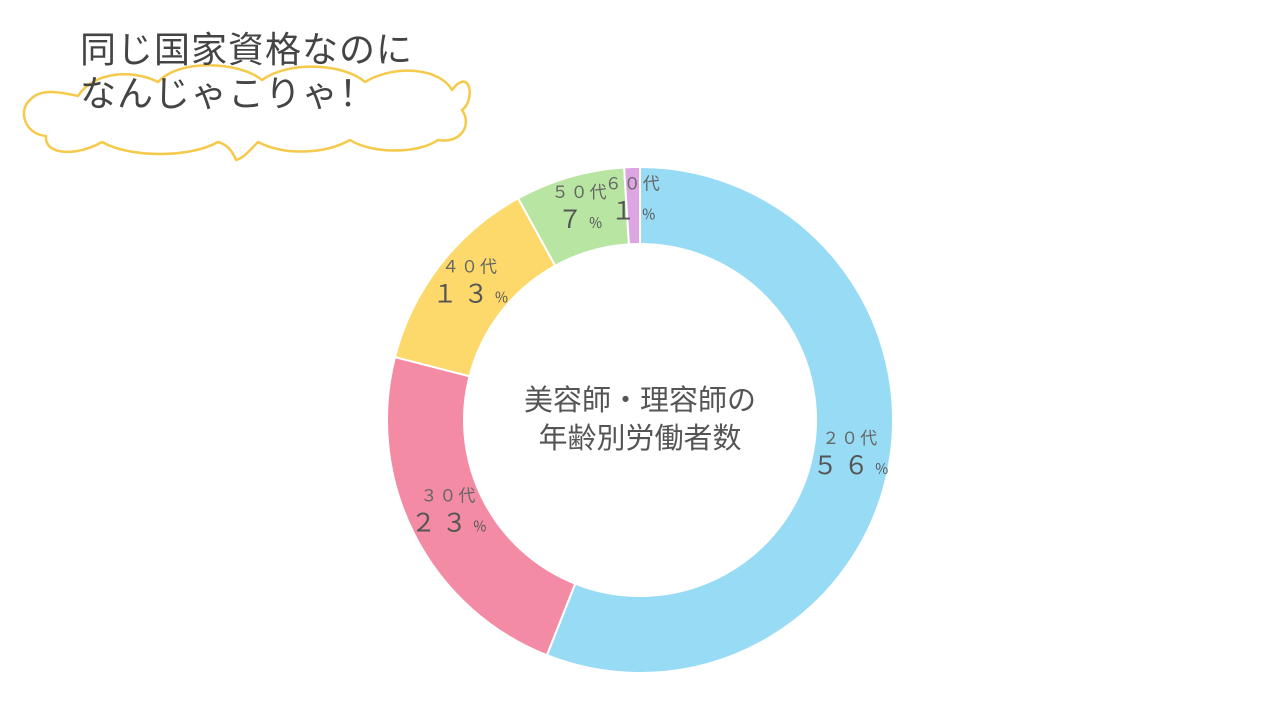 This screenshot has height=720, width=1280. Describe the element at coordinates (228, 94) in the screenshot. I see `bubble-line-2: なんじゃこりゃ！` at that location.